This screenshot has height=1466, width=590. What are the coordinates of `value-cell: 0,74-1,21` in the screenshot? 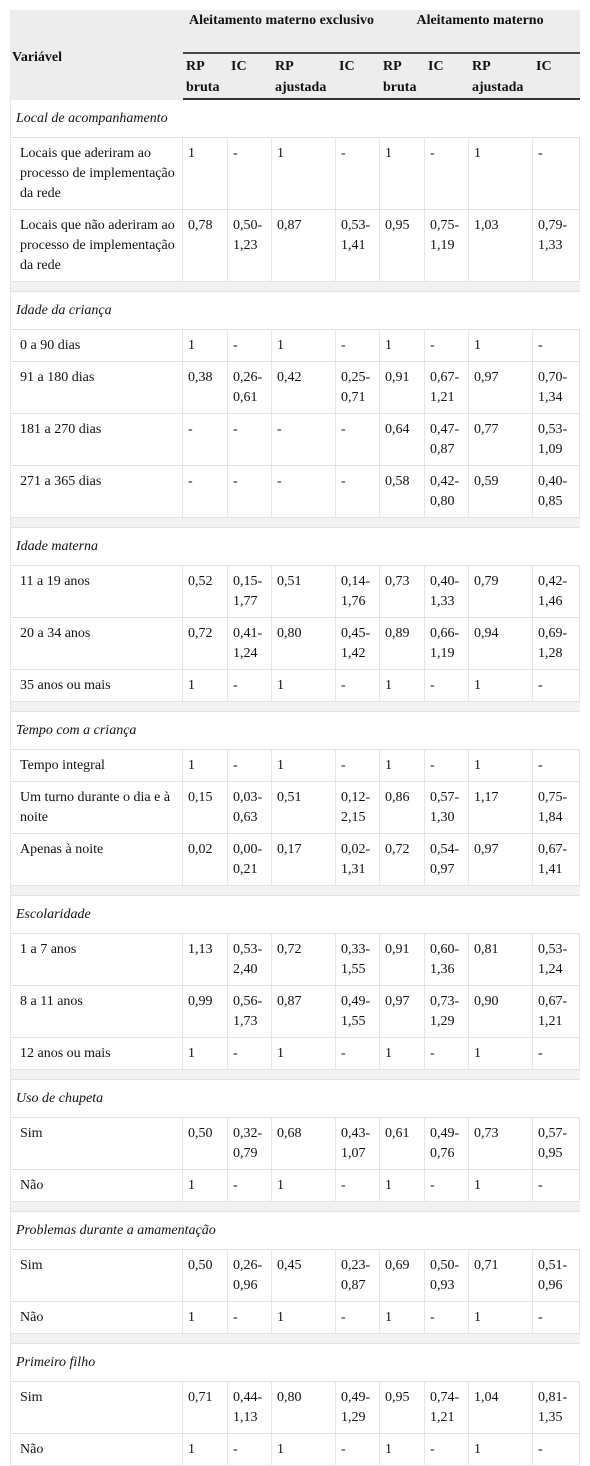 It's located at (447, 1408).